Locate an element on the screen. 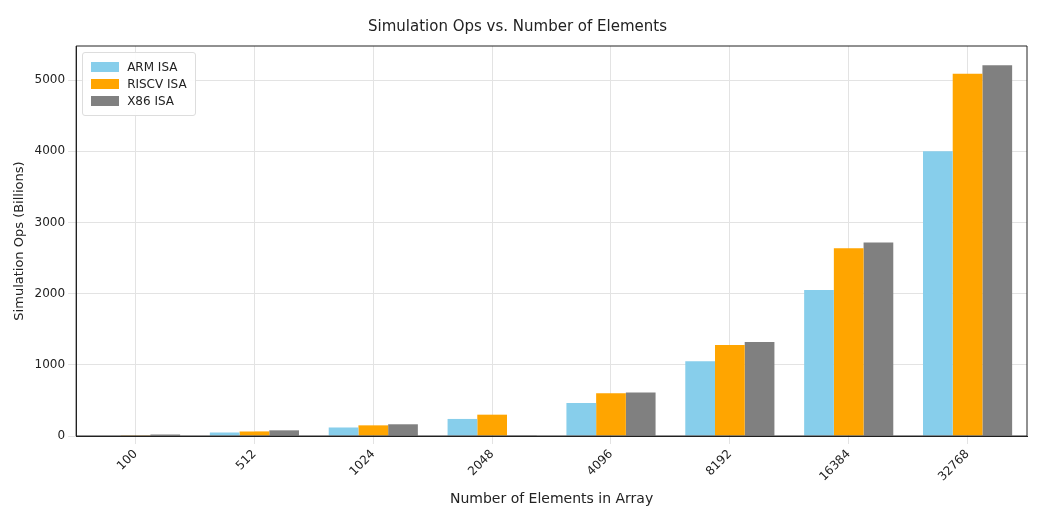 The width and height of the screenshot is (1045, 520). x-axis-title: Number of Elements in Array is located at coordinates (551, 498).